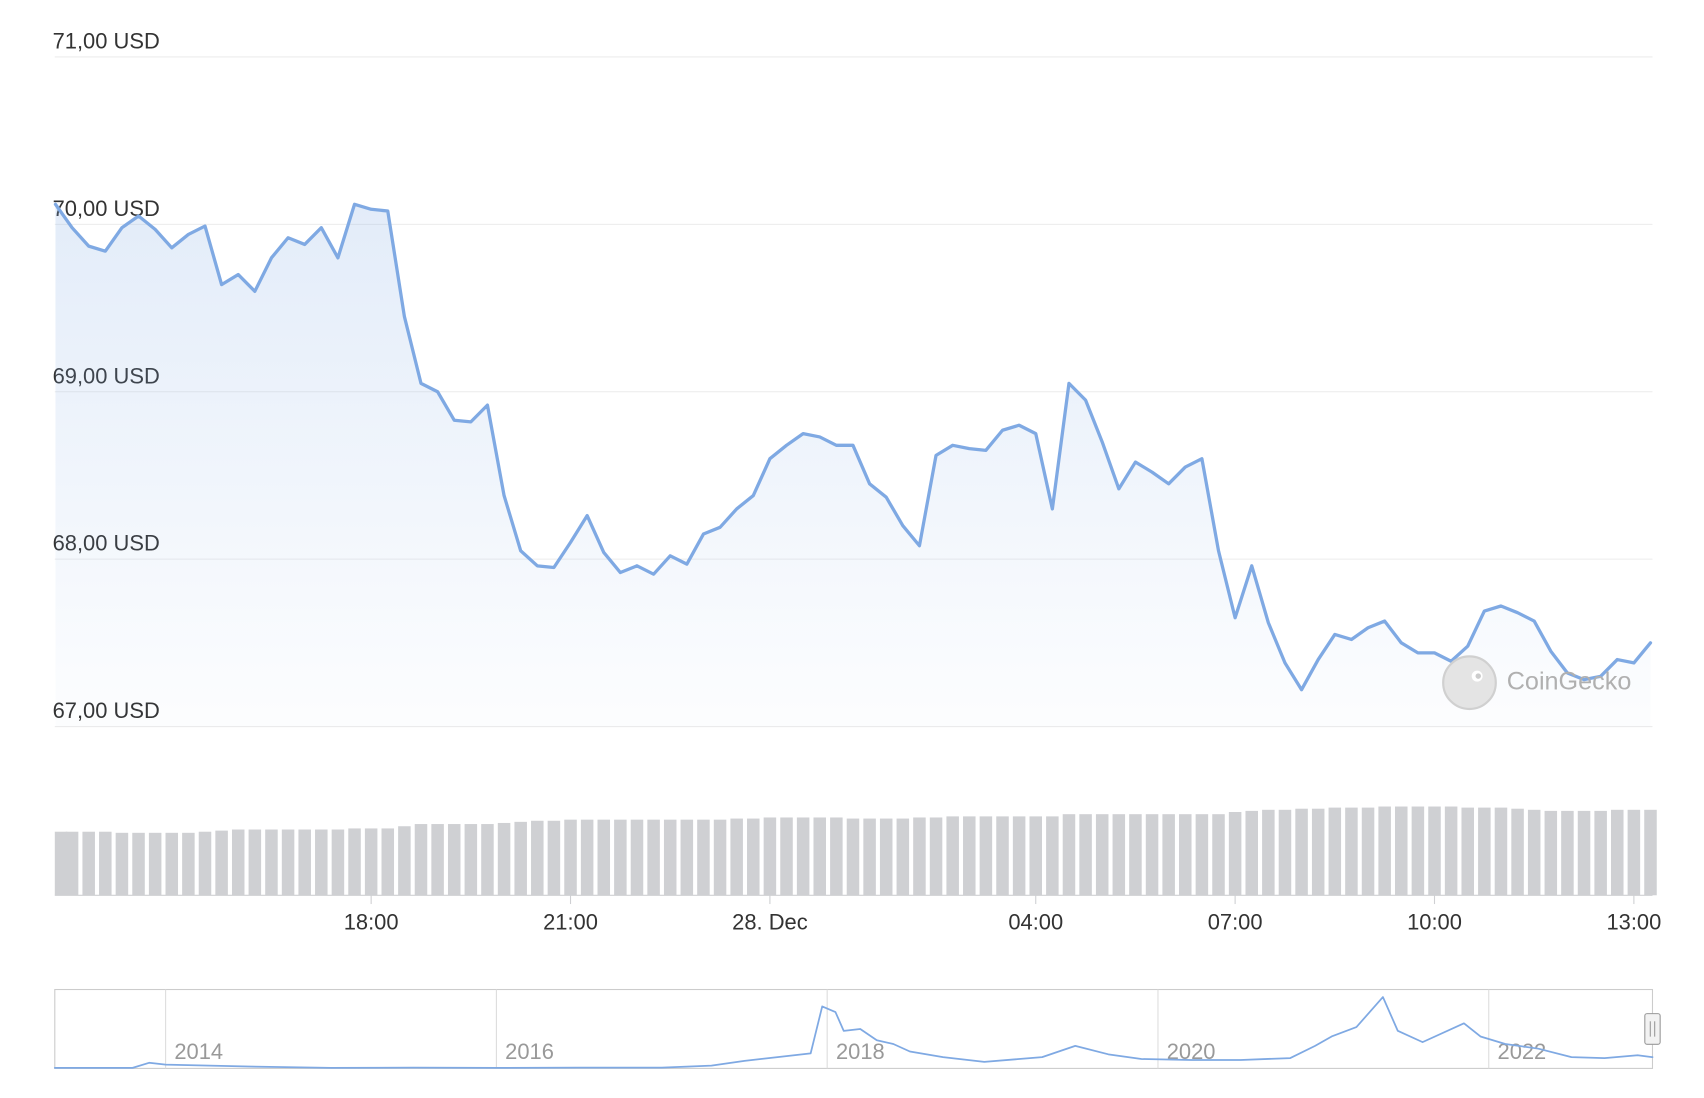  I want to click on y-tick-label: 70,00 USD, so click(106, 208).